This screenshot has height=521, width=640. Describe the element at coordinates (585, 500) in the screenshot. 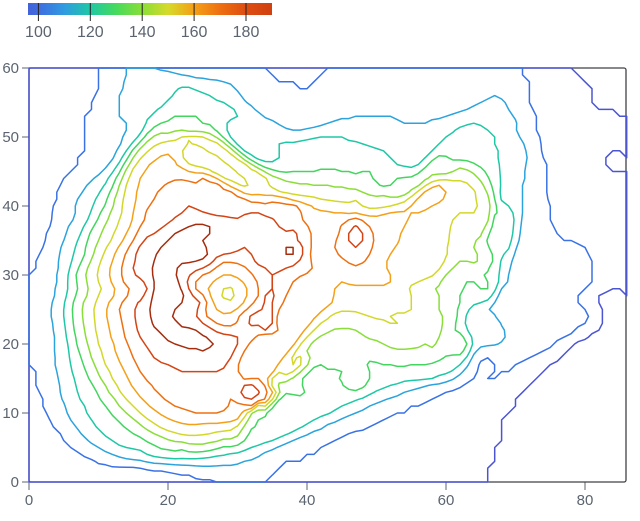

I see `svg-text: 80` at that location.